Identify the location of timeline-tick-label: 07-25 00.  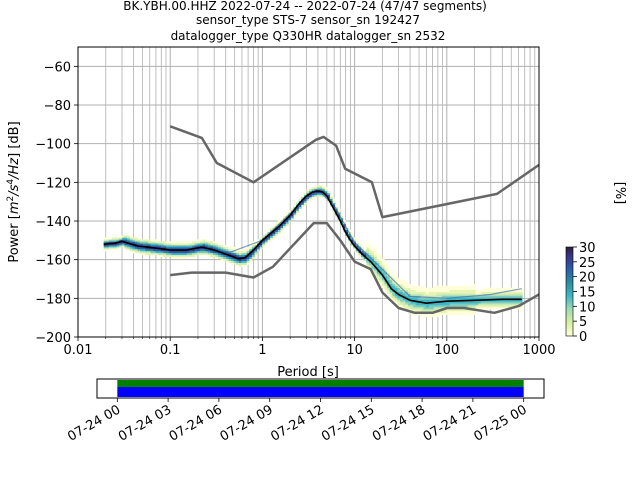
(501, 423).